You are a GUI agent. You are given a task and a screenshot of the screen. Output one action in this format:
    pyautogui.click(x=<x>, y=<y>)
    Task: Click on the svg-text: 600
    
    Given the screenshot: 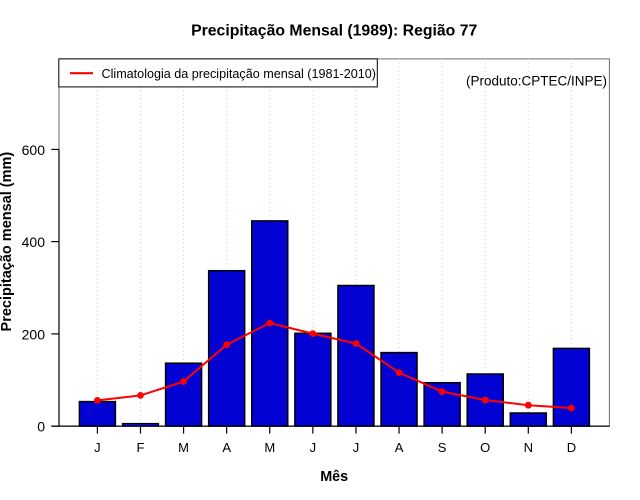 What is the action you would take?
    pyautogui.click(x=34, y=150)
    